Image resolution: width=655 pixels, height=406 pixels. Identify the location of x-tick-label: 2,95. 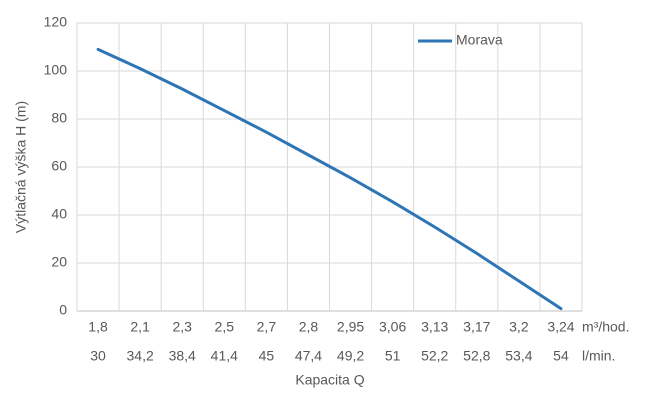
(350, 327).